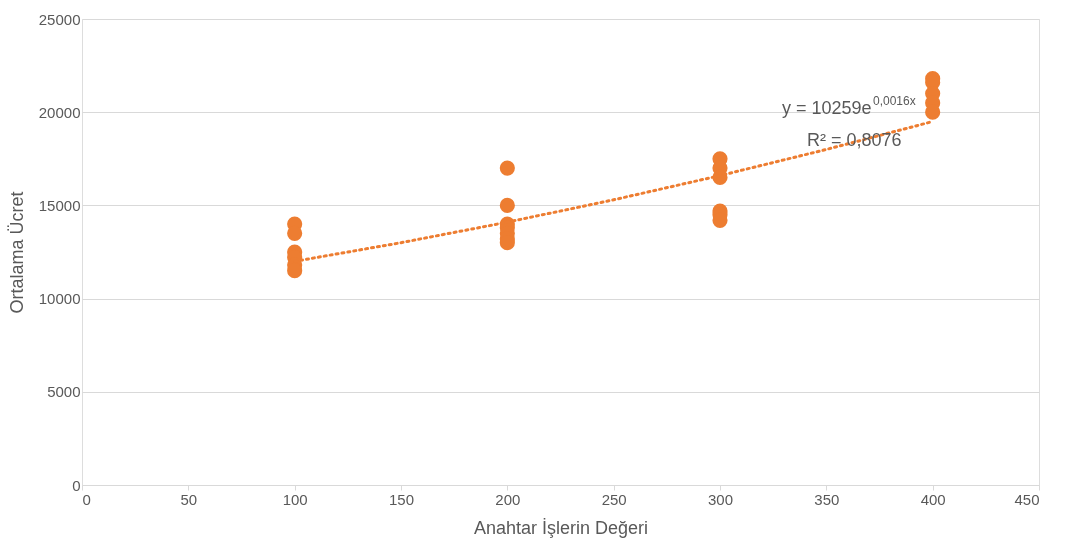 The width and height of the screenshot is (1087, 560). I want to click on x-tick-label: 300, so click(720, 499).